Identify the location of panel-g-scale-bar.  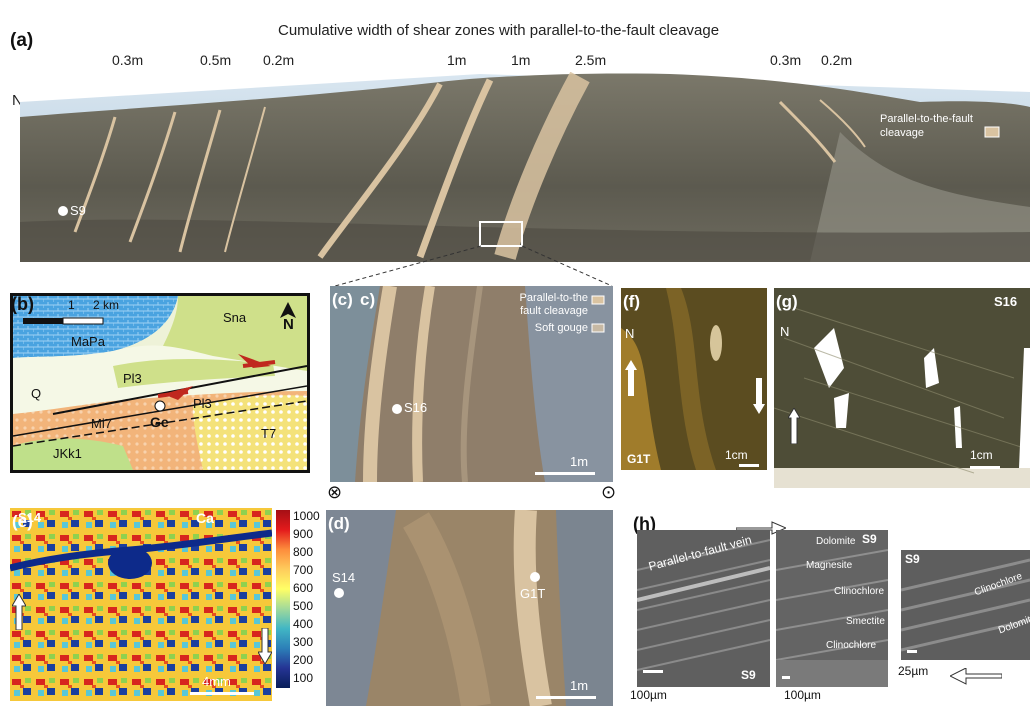
(985, 467).